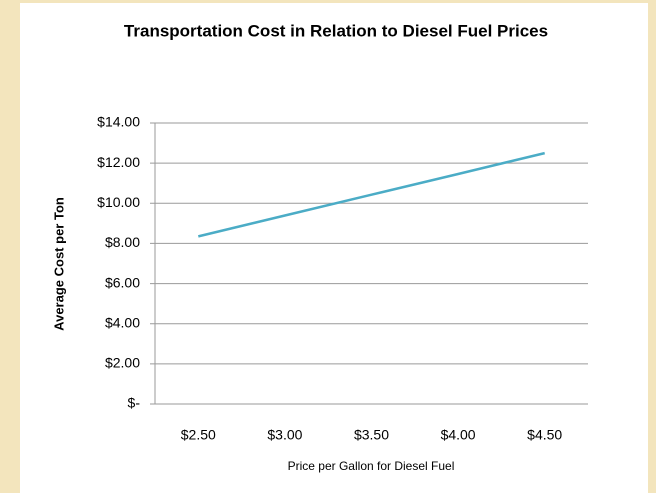  Describe the element at coordinates (284, 435) in the screenshot. I see `x-tick-label: $3.00` at that location.